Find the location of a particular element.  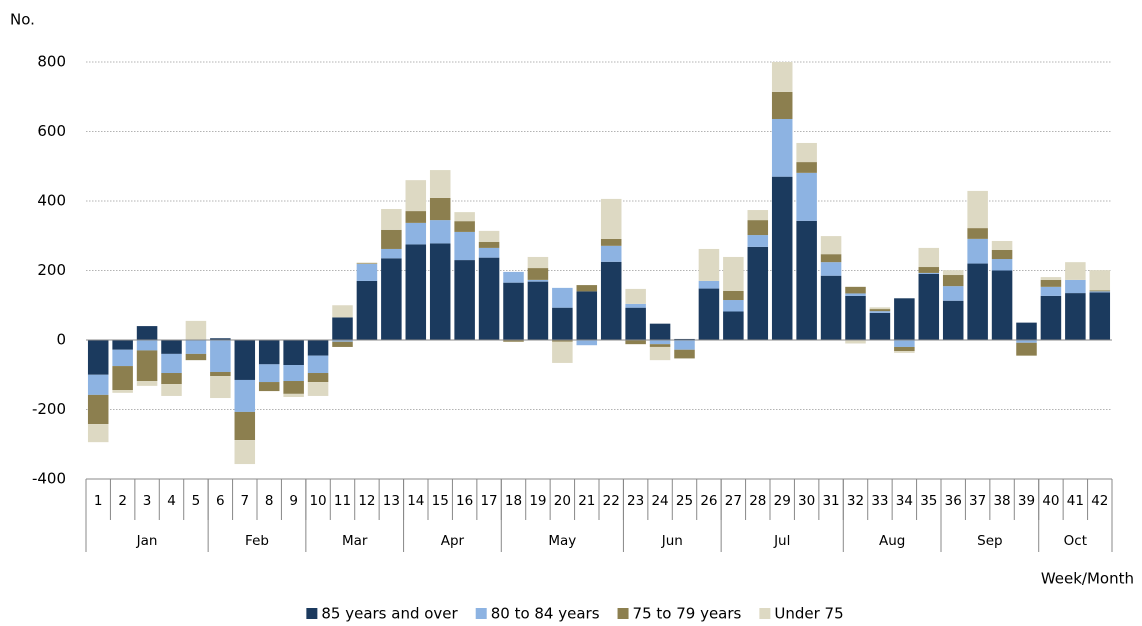

x-tick-label: 13 is located at coordinates (391, 501).